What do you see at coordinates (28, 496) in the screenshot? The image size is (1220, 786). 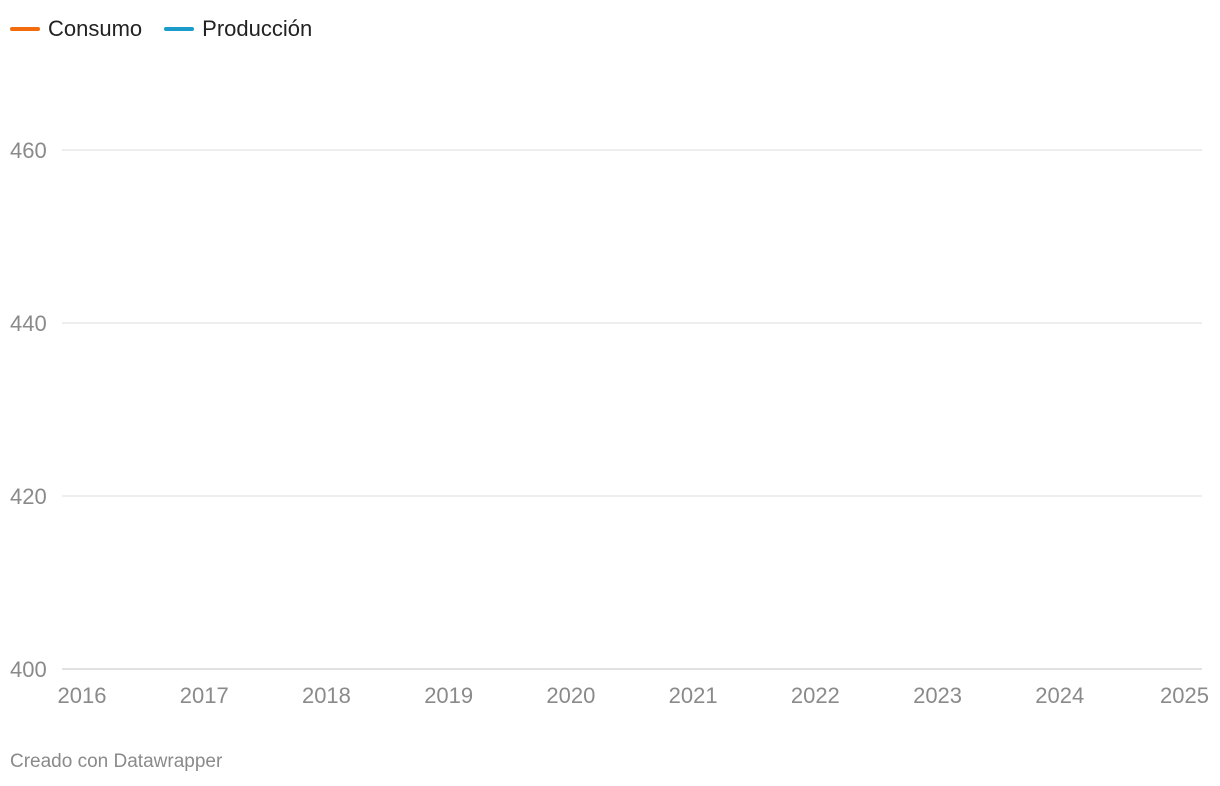 I see `y-tick-label: 420` at bounding box center [28, 496].